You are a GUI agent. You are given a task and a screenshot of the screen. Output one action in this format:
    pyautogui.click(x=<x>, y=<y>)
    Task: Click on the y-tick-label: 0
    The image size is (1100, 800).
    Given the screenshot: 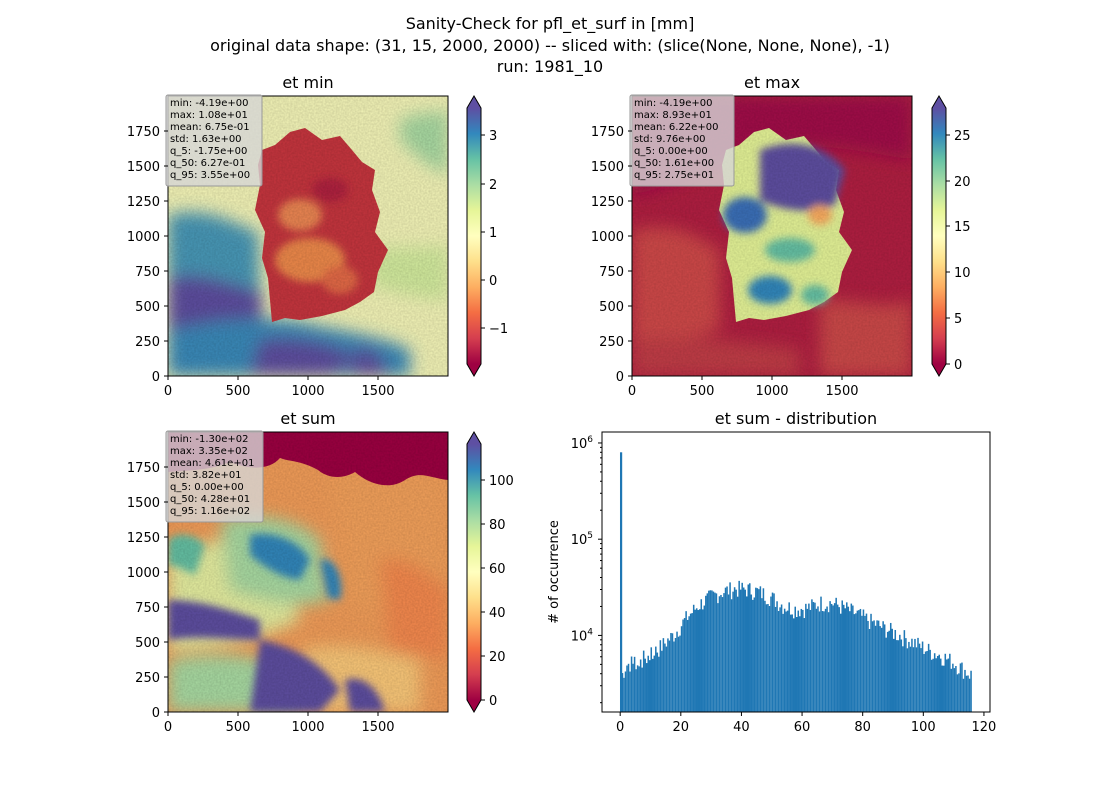 What is the action you would take?
    pyautogui.click(x=620, y=377)
    